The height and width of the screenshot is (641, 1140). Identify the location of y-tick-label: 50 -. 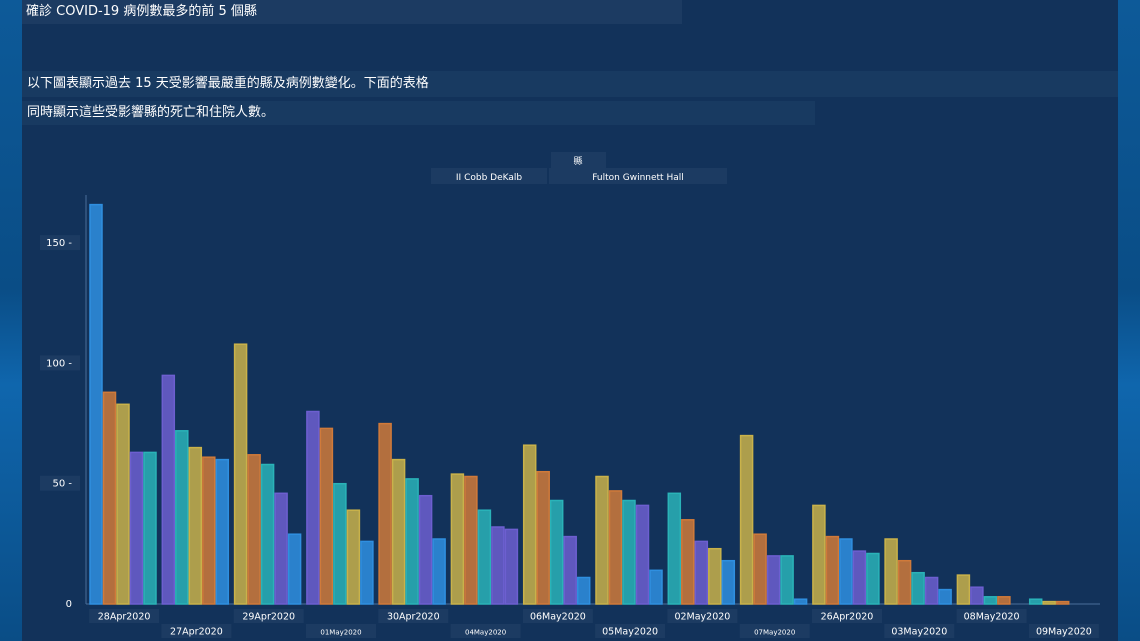
(62, 484).